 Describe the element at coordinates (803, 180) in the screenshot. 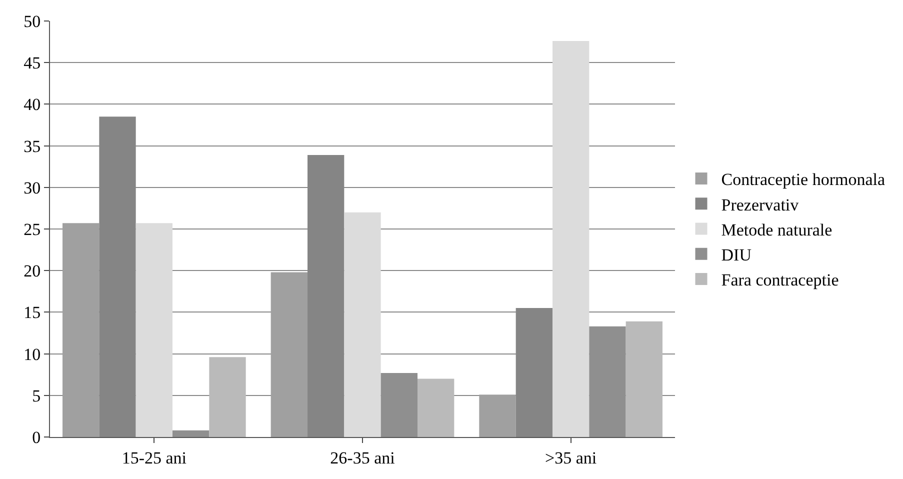

I see `legend-label: Contraceptie hormonala` at that location.